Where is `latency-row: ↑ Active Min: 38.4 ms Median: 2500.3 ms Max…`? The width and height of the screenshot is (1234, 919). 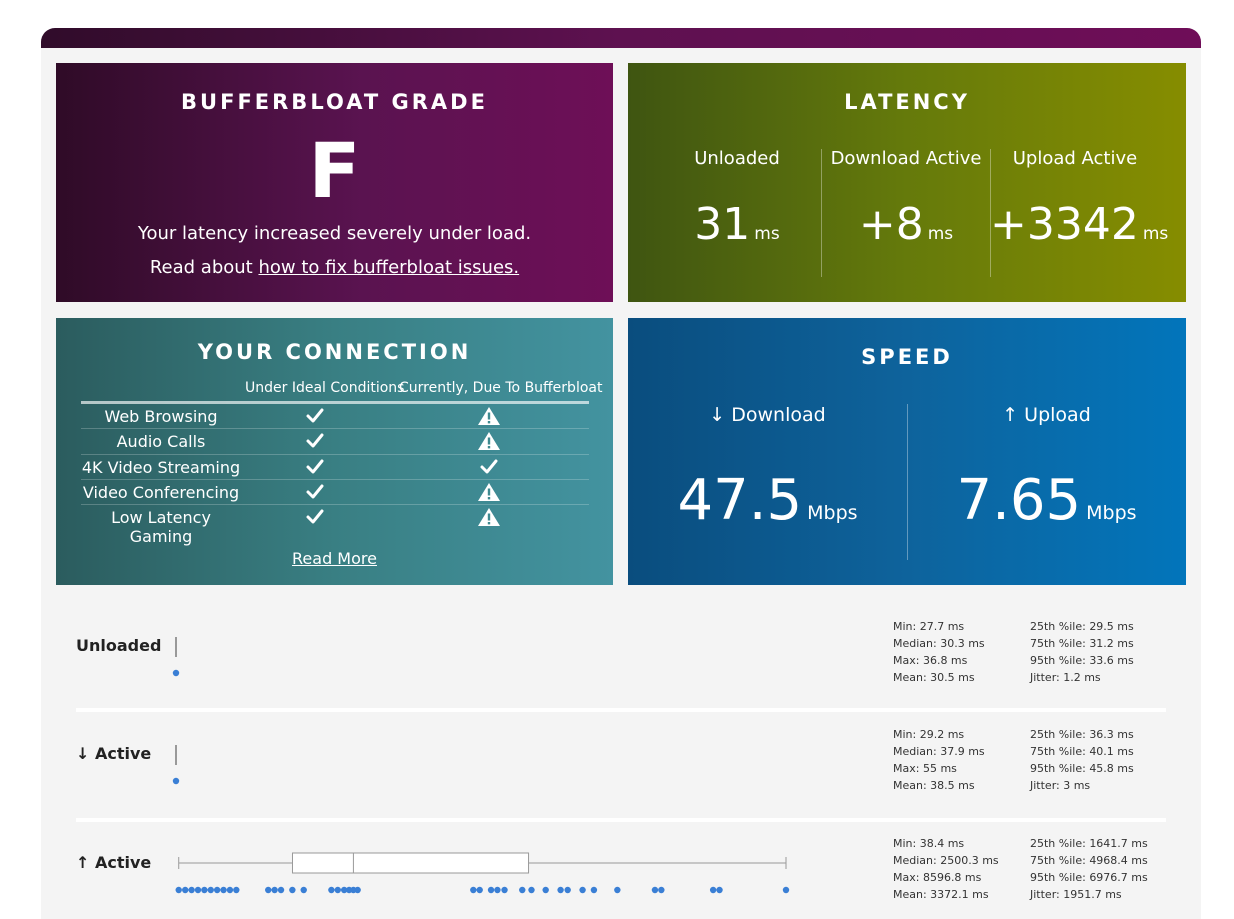
latency-row: ↑ Active Min: 38.4 ms Median: 2500.3 ms Max… is located at coordinates (621, 877).